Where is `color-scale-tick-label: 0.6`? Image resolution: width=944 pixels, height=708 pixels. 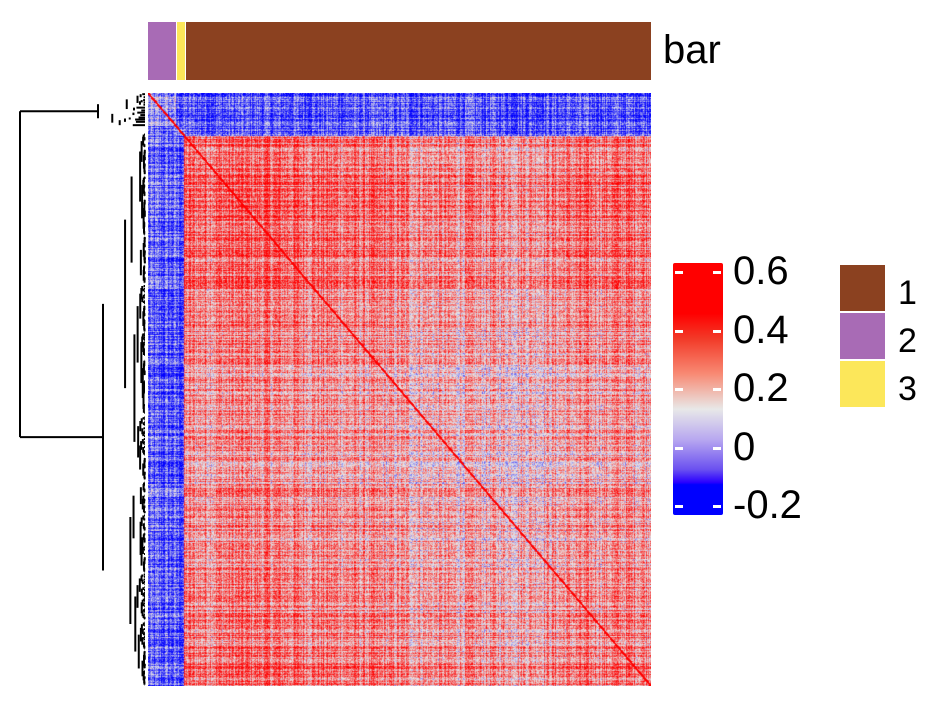 color-scale-tick-label: 0.6 is located at coordinates (761, 271).